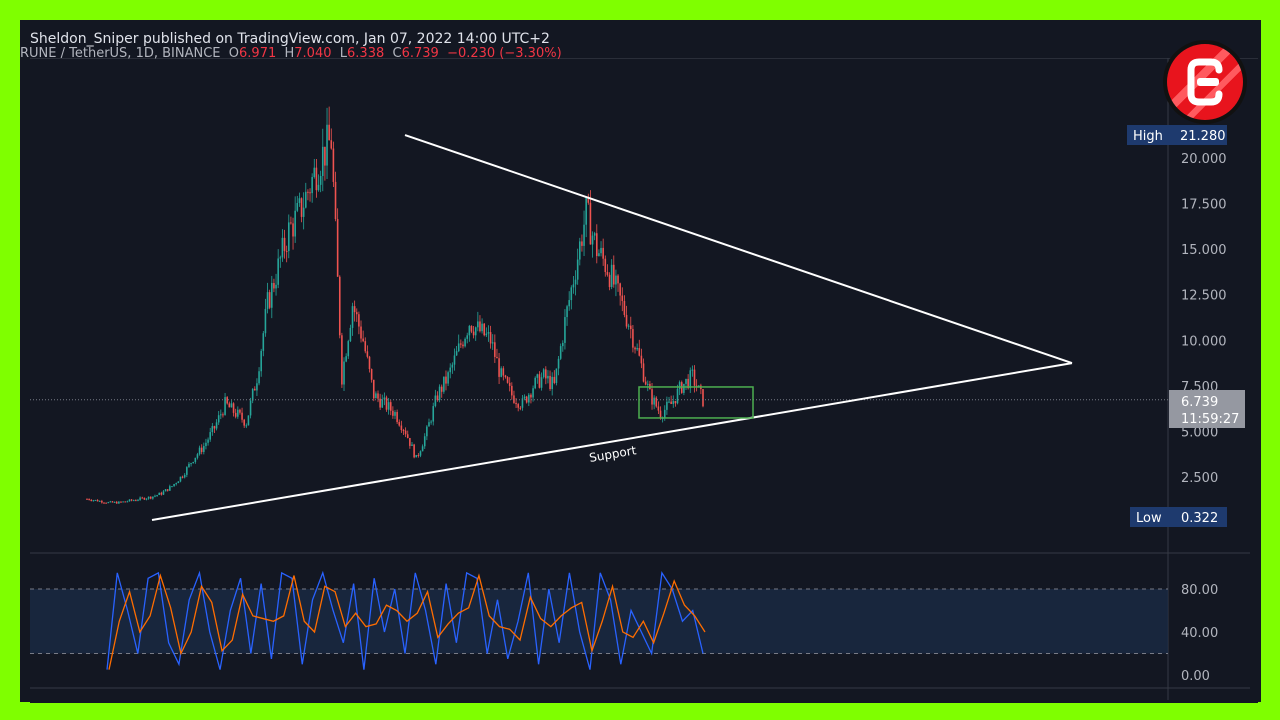  I want to click on price-tick: 17.500, so click(1204, 205).